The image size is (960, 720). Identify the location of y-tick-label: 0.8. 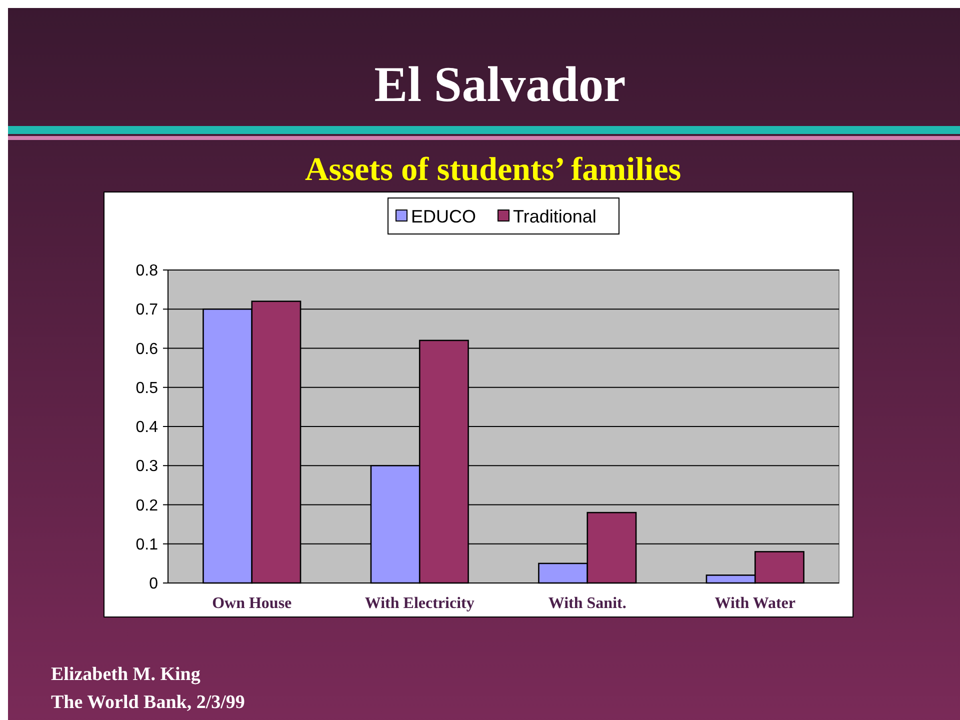
(147, 271).